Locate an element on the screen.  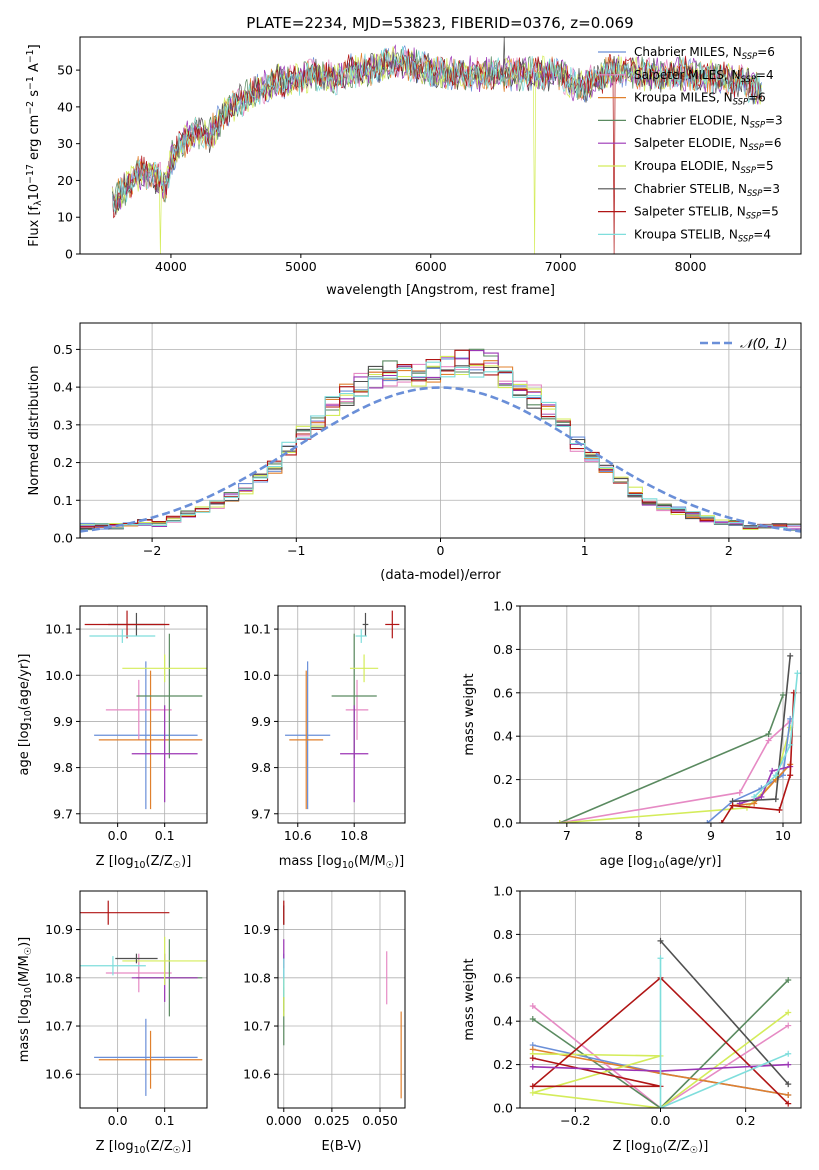
gaussian-legend-label: 𝒩(0, 1) is located at coordinates (763, 344).